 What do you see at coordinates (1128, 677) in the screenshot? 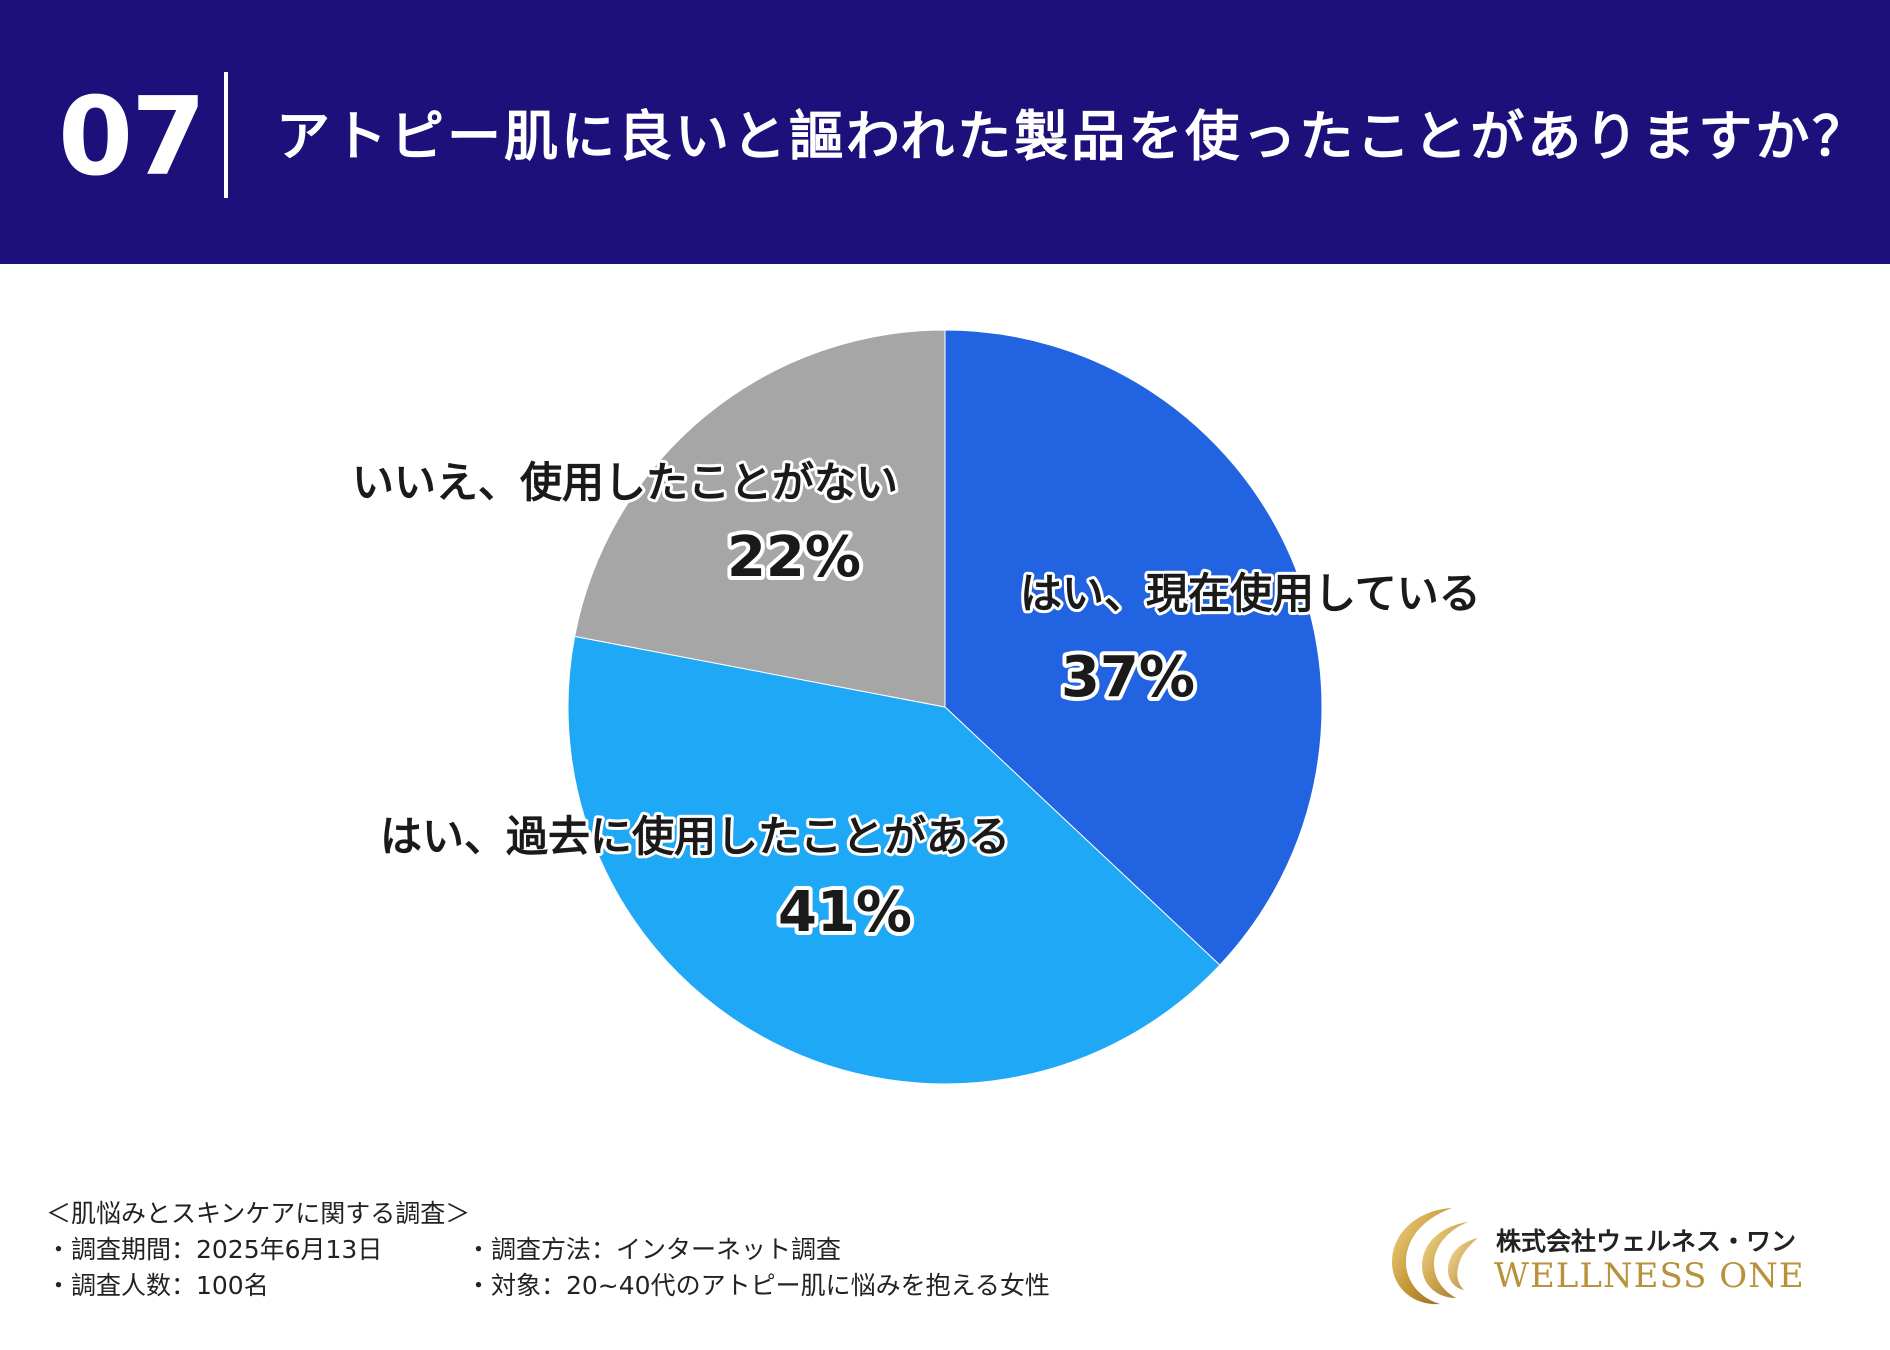
I see `slice-percent-current: 37%` at bounding box center [1128, 677].